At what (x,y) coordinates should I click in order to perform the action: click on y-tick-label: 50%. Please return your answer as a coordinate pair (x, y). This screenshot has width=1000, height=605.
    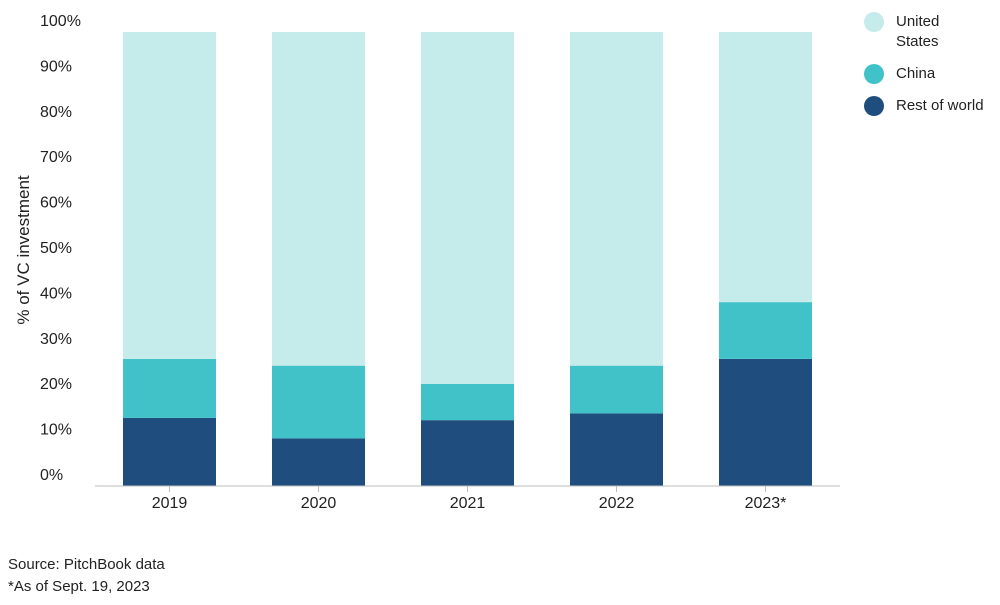
    Looking at the image, I should click on (56, 248).